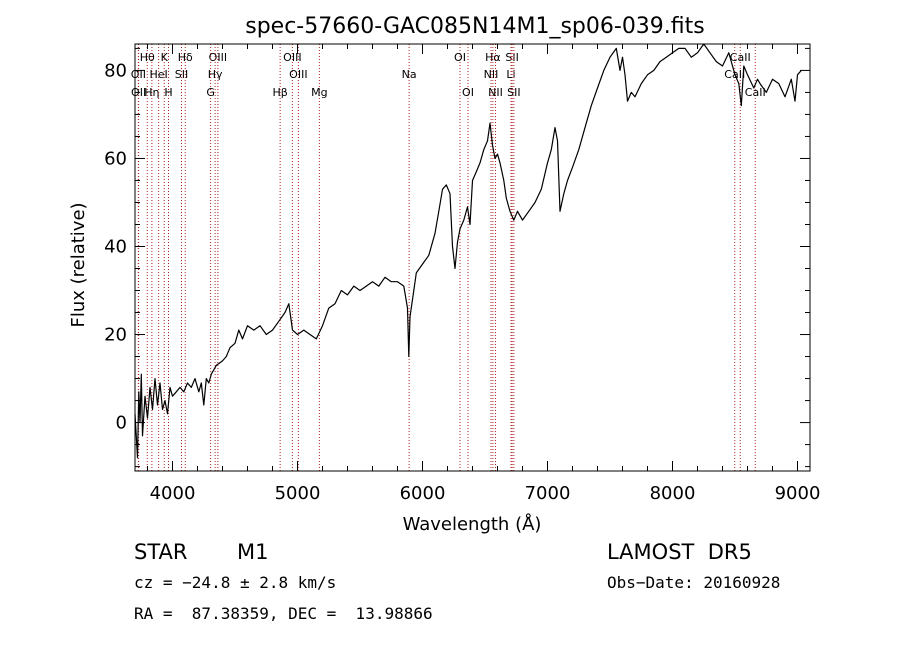  Describe the element at coordinates (121, 423) in the screenshot. I see `y-tick-label: 0` at that location.